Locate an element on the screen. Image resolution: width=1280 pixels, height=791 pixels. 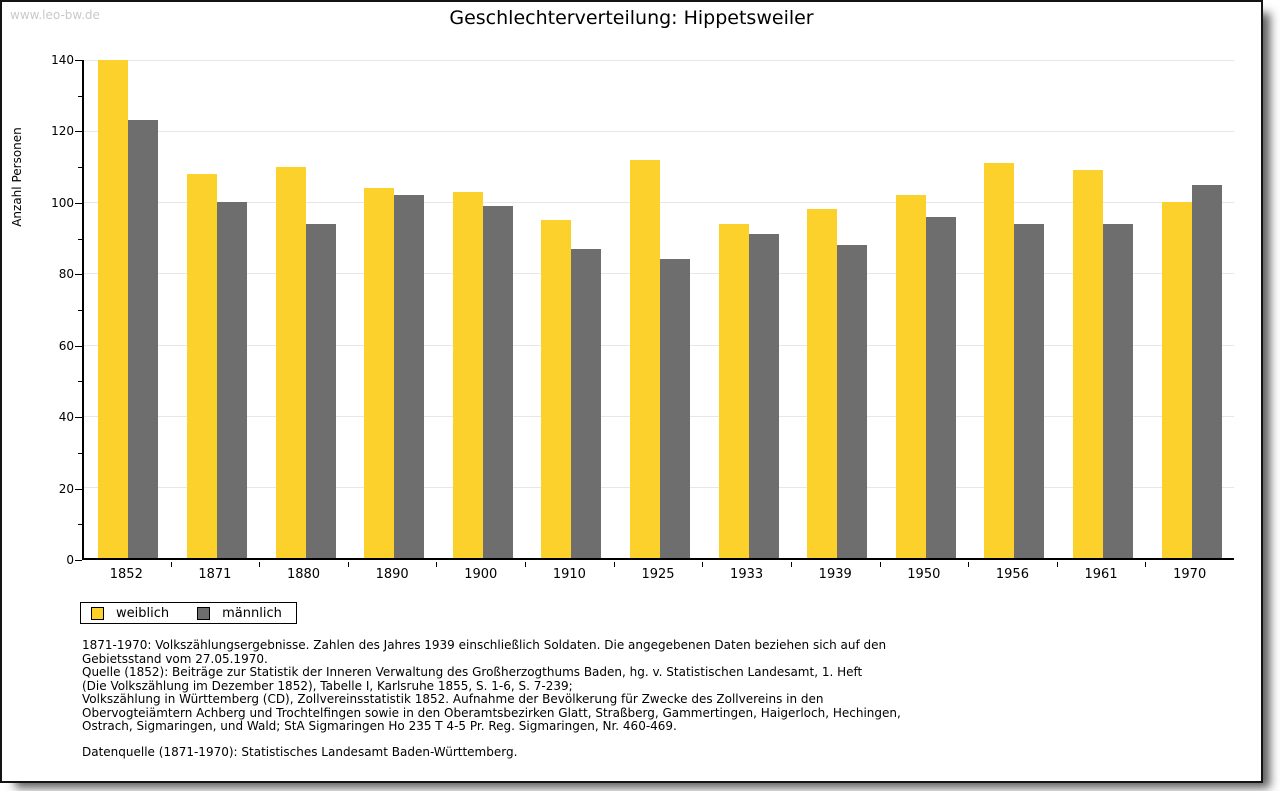
bar-männlich-1900 is located at coordinates (497, 381).